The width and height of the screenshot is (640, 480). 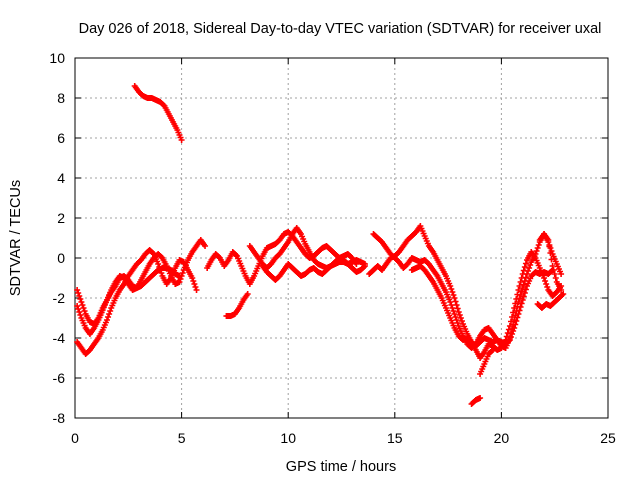 What do you see at coordinates (61, 258) in the screenshot?
I see `y-tick-label: 0` at bounding box center [61, 258].